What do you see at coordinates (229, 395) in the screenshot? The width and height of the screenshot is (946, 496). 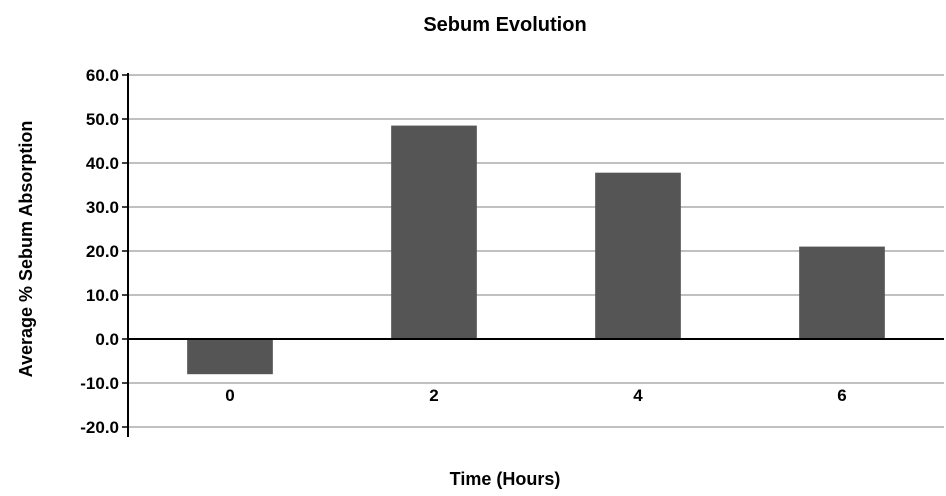 I see `x-tick-label: 0` at bounding box center [229, 395].